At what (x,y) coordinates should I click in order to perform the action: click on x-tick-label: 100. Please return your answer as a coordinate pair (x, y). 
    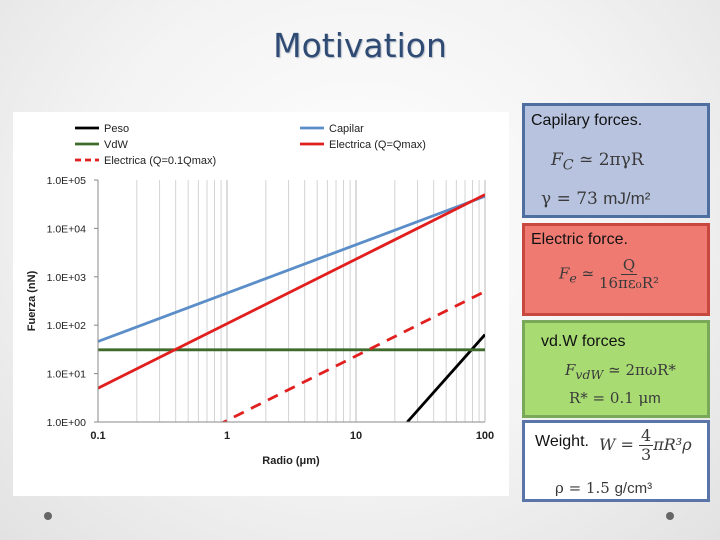
    Looking at the image, I should click on (485, 436).